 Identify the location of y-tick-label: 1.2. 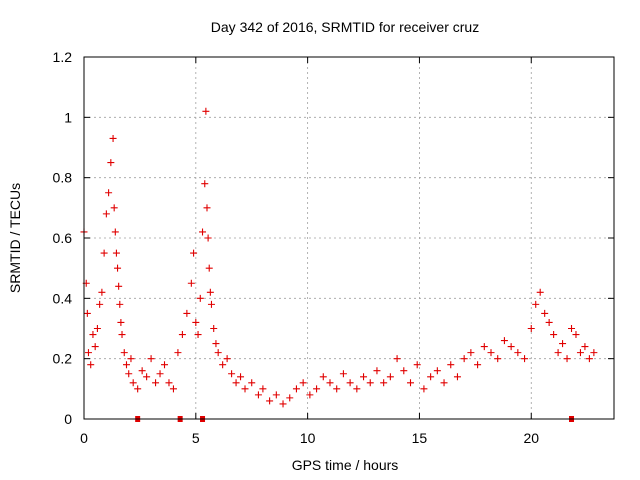
(63, 57).